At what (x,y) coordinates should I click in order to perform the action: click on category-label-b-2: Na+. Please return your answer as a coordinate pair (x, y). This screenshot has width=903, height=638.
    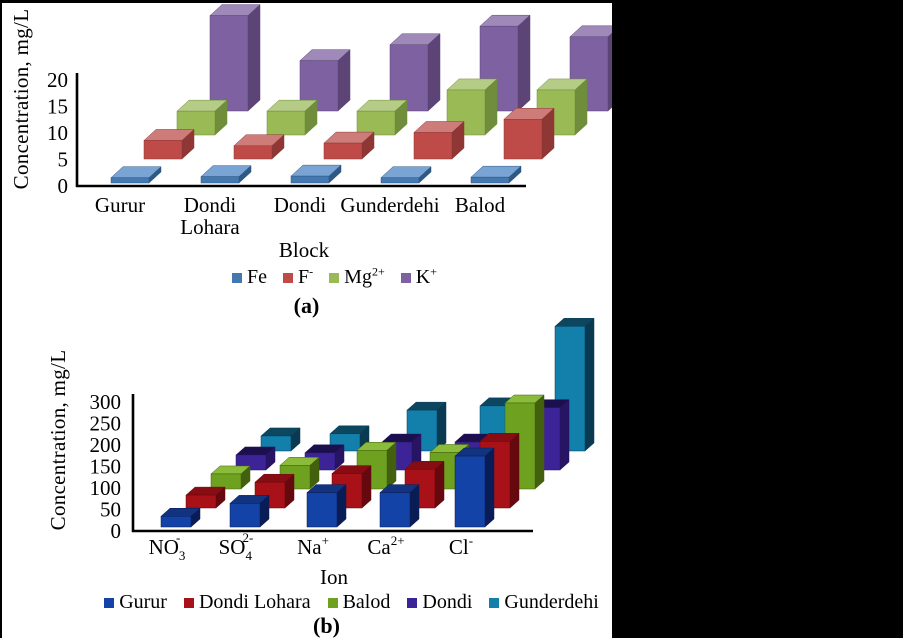
    Looking at the image, I should click on (313, 546).